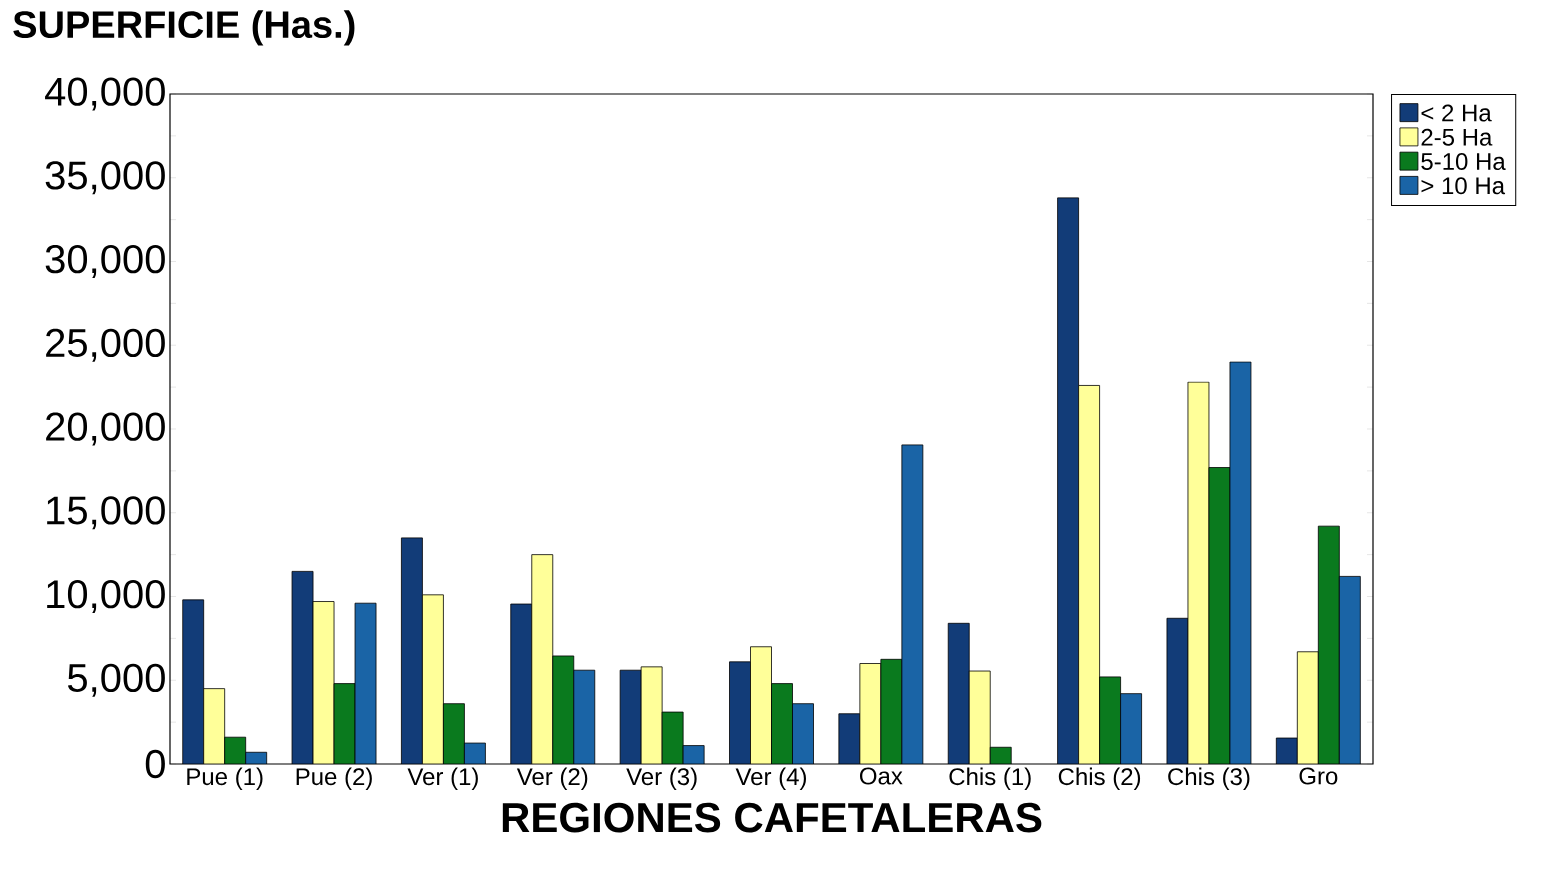 The image size is (1561, 876). Describe the element at coordinates (105, 94) in the screenshot. I see `y-tick-label: 40,000` at that location.